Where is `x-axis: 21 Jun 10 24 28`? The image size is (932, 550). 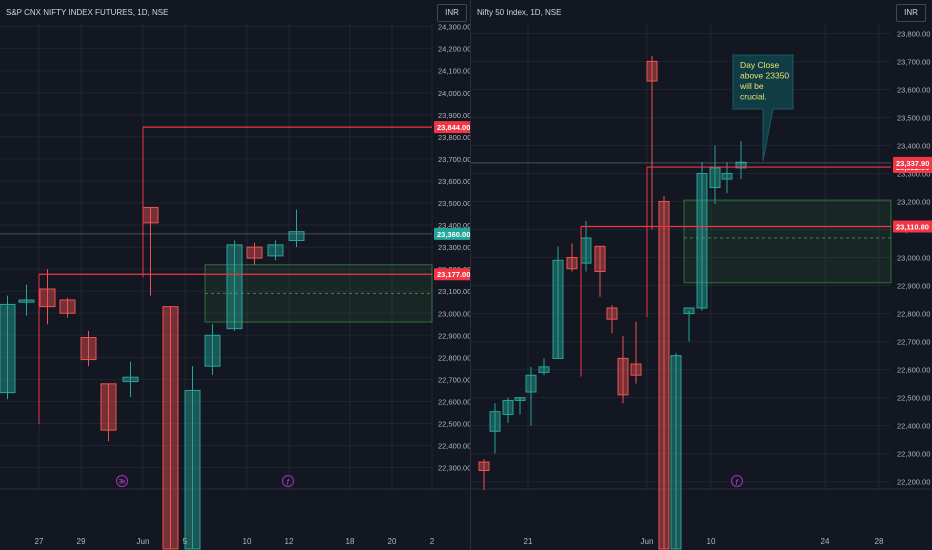 x-axis: 21 Jun 10 24 28 is located at coordinates (704, 541).